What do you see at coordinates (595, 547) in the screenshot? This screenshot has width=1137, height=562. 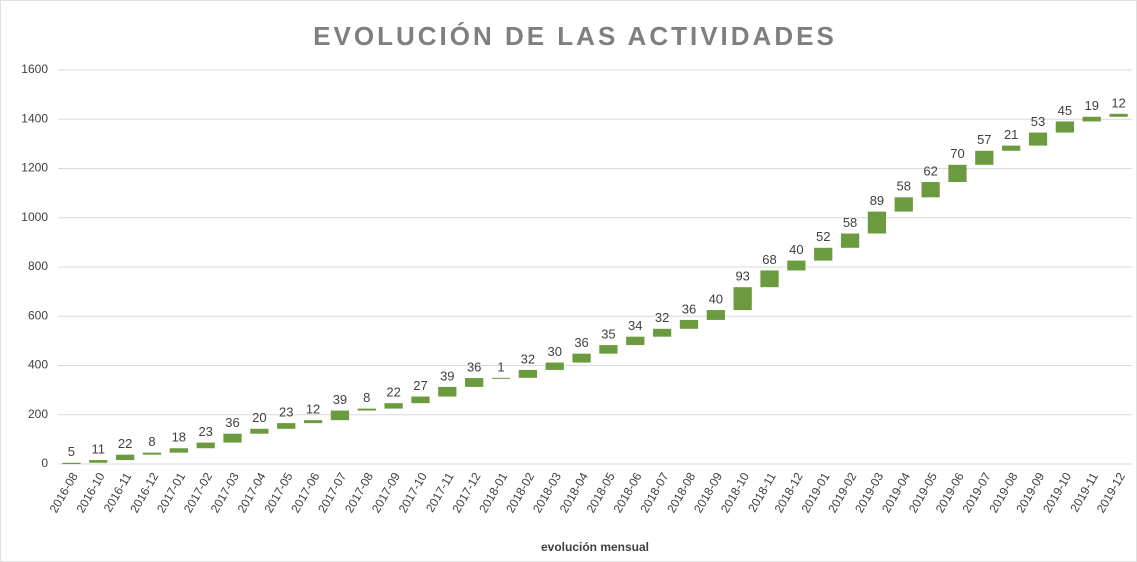 I see `x-axis-label: evolución mensual` at bounding box center [595, 547].